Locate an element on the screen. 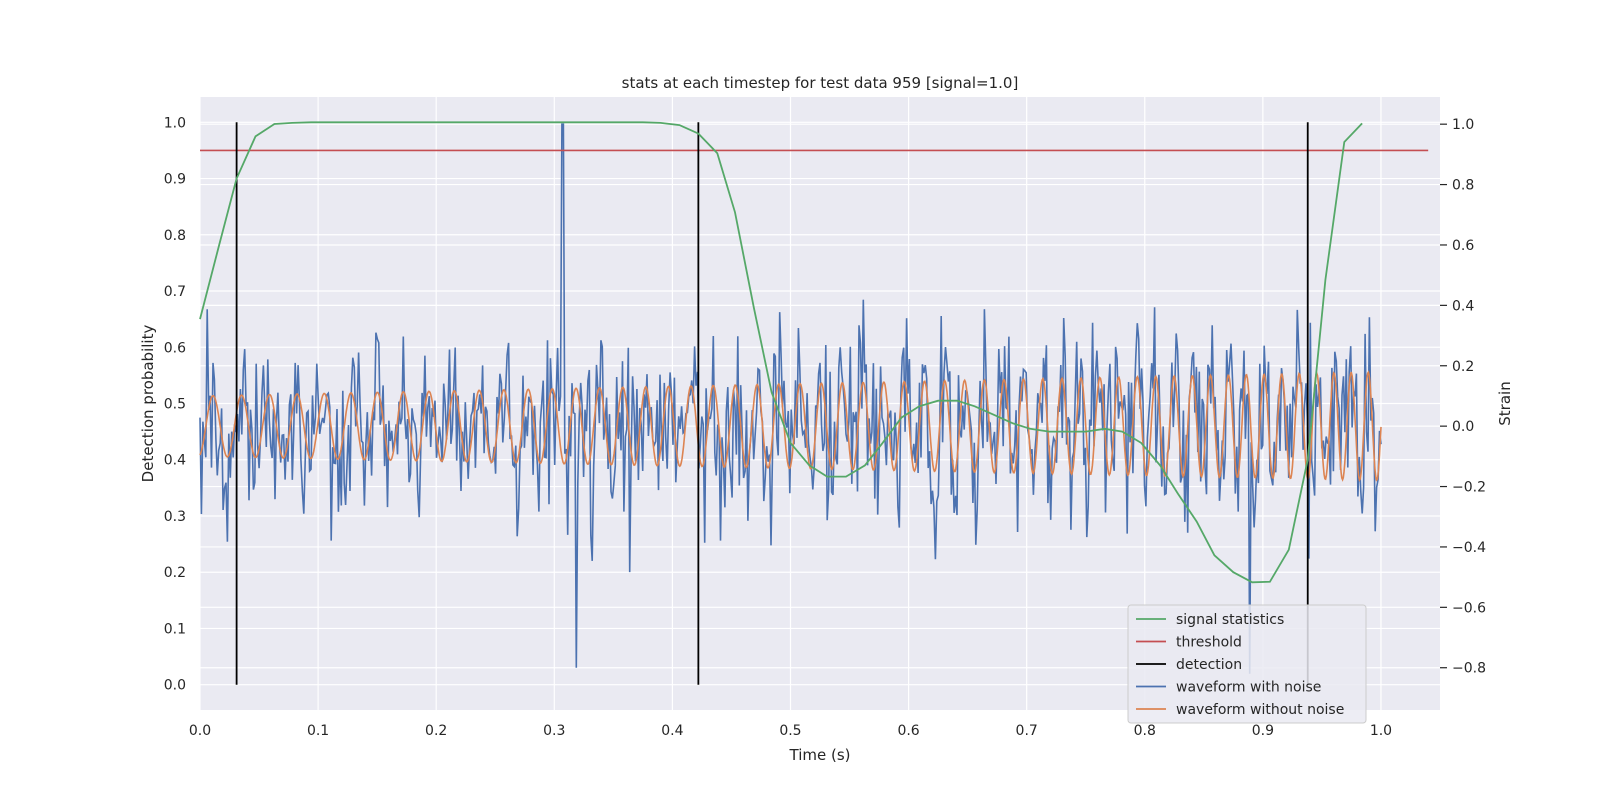  right-y-tick-label: −0.6 is located at coordinates (1469, 608).